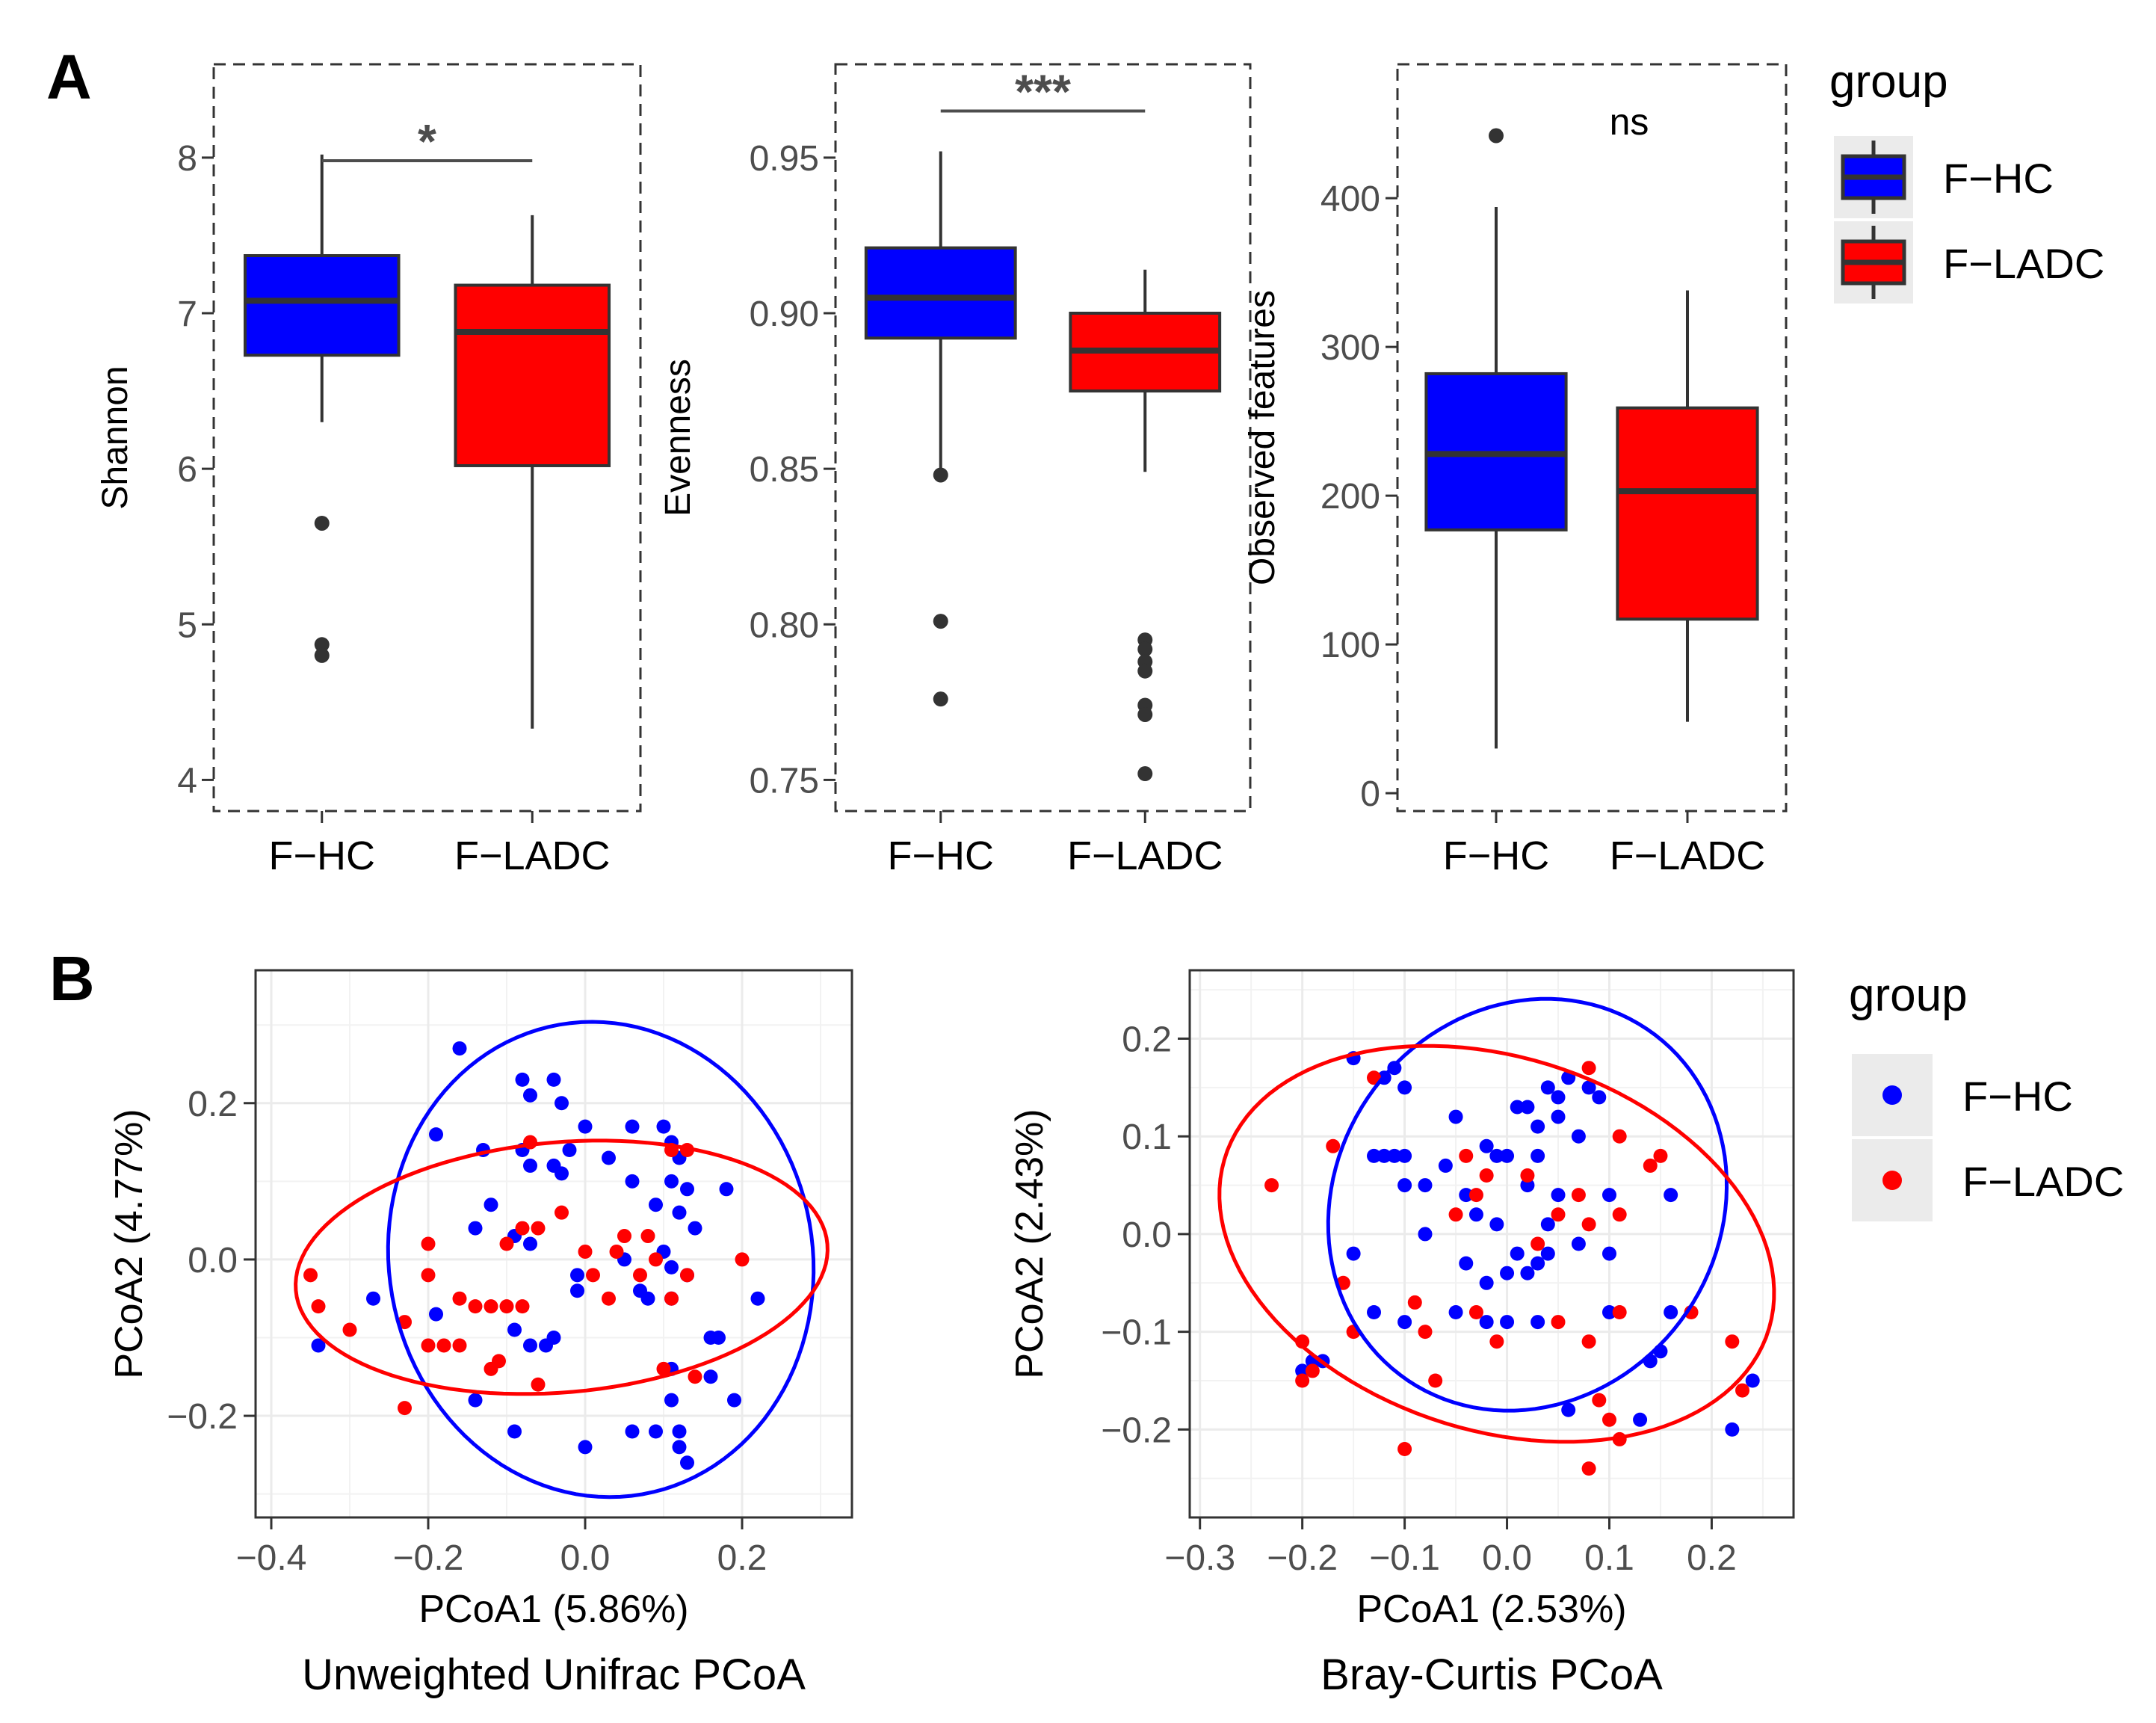 The image size is (2156, 1723). Describe the element at coordinates (321, 855) in the screenshot. I see `shannon-xtick-label: F−HC` at that location.